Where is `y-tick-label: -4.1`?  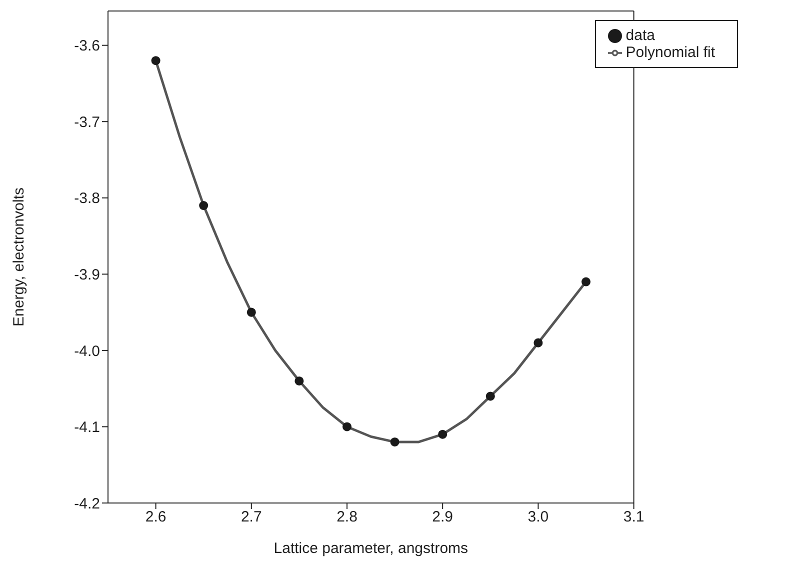 y-tick-label: -4.1 is located at coordinates (87, 427).